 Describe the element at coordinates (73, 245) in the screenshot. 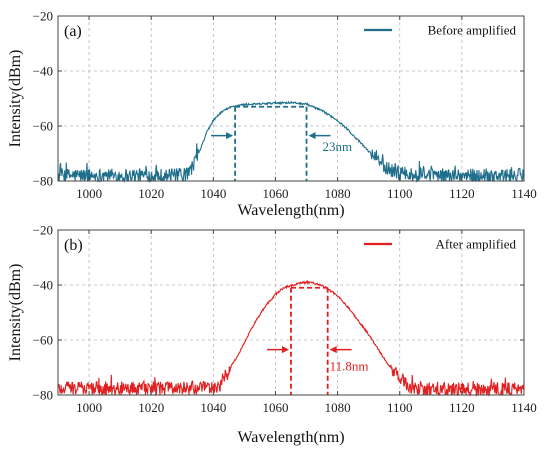

I see `panel-label: (b)` at that location.